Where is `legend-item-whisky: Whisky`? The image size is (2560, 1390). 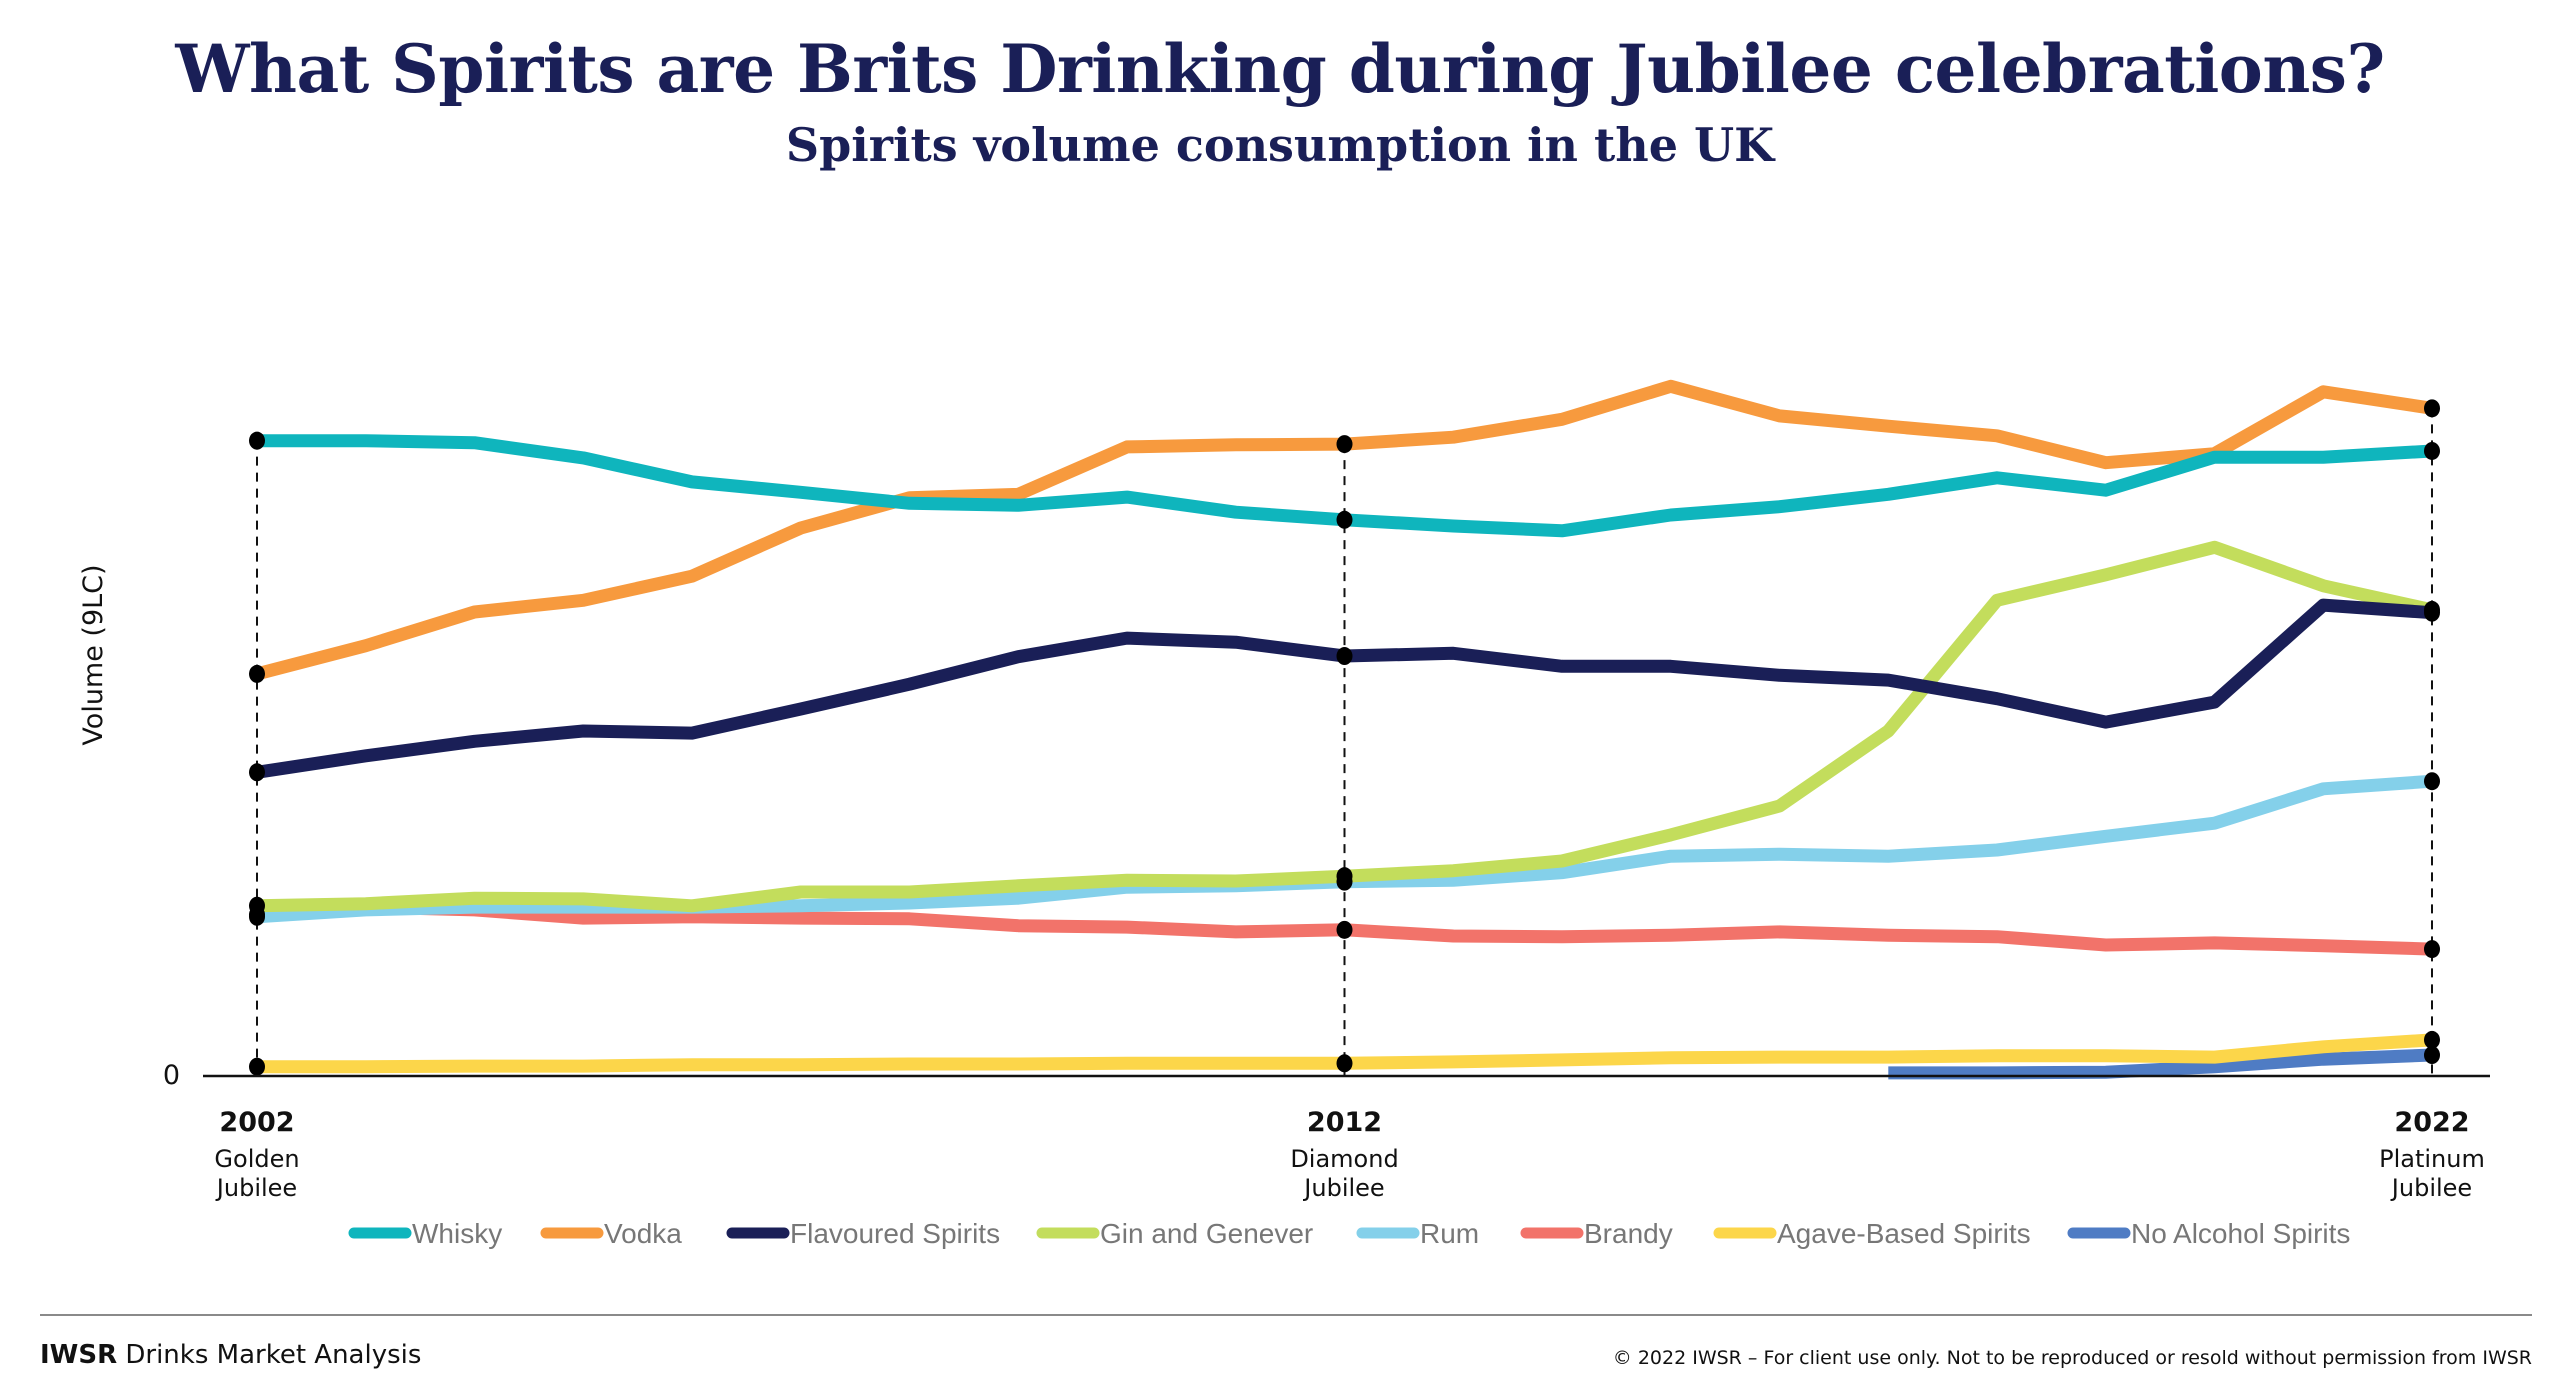 legend-item-whisky: Whisky is located at coordinates (425, 1233).